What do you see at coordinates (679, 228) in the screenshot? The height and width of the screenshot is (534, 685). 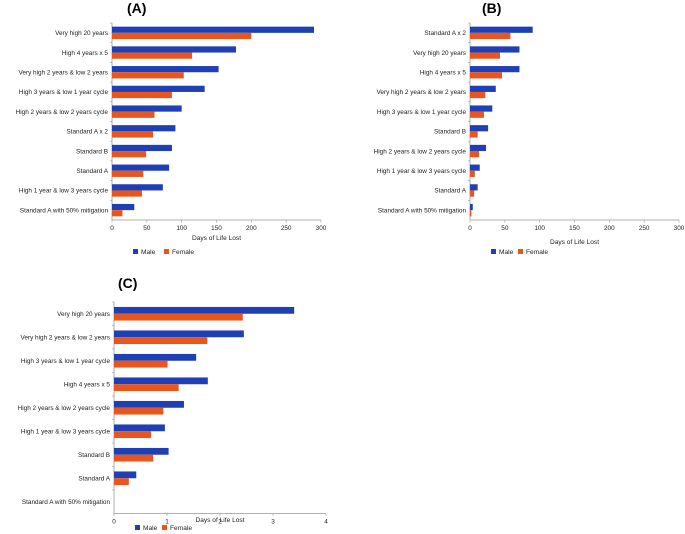 I see `x-tick-label-300: 300` at bounding box center [679, 228].